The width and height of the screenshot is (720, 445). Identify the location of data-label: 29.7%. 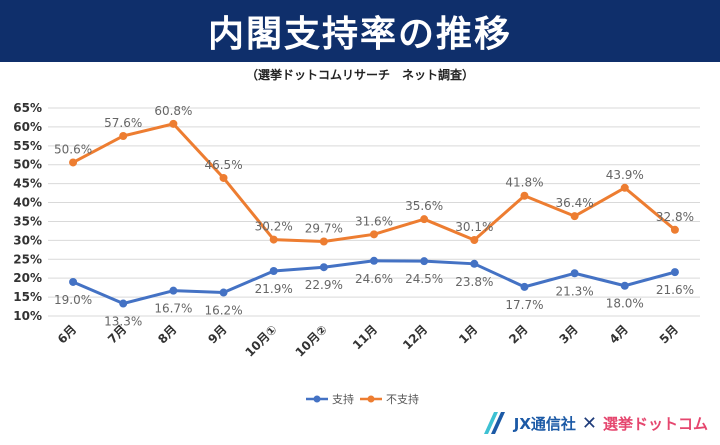
(324, 228).